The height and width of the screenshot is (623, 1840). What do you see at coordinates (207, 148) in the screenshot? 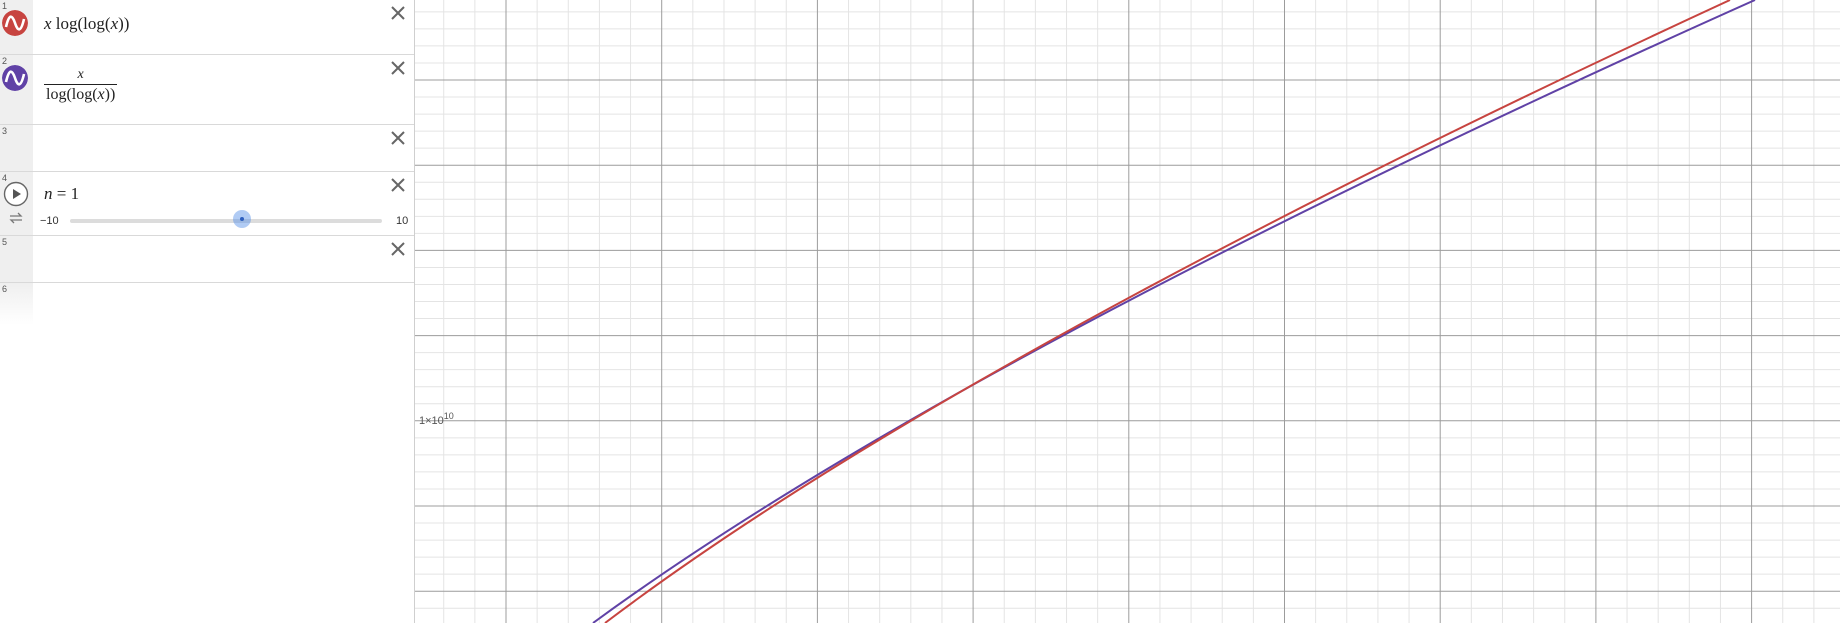
I see `expression-row-3: 3` at bounding box center [207, 148].